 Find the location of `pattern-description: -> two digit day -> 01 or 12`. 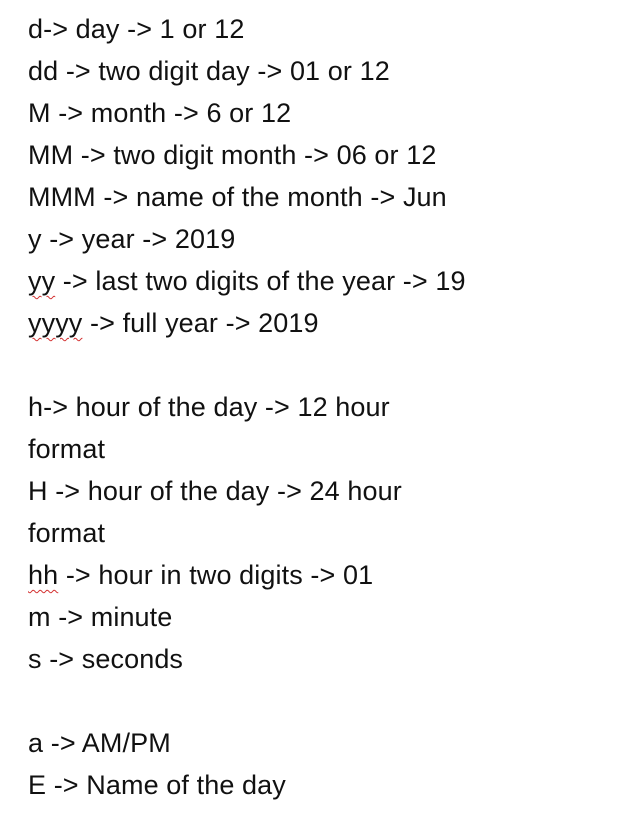

pattern-description: -> two digit day -> 01 or 12 is located at coordinates (224, 71).